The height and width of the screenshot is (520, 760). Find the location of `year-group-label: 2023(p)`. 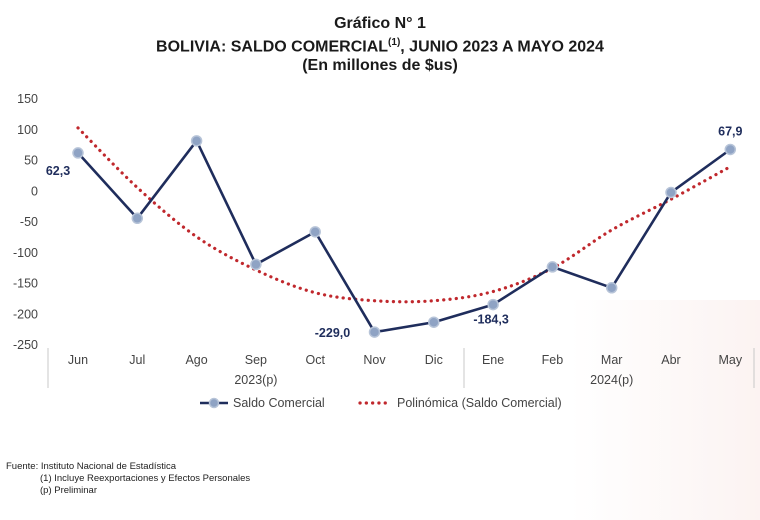

year-group-label: 2023(p) is located at coordinates (255, 380).